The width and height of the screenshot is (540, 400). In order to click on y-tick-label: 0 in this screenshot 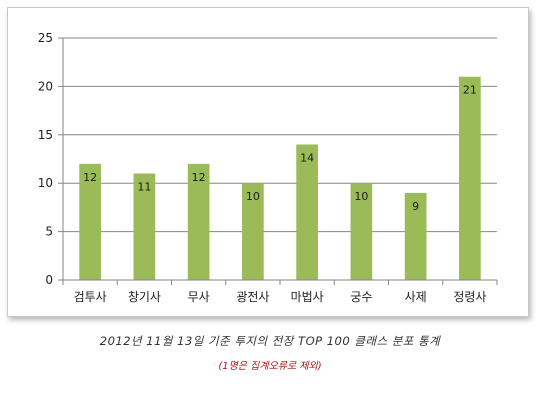, I will do `click(49, 280)`.